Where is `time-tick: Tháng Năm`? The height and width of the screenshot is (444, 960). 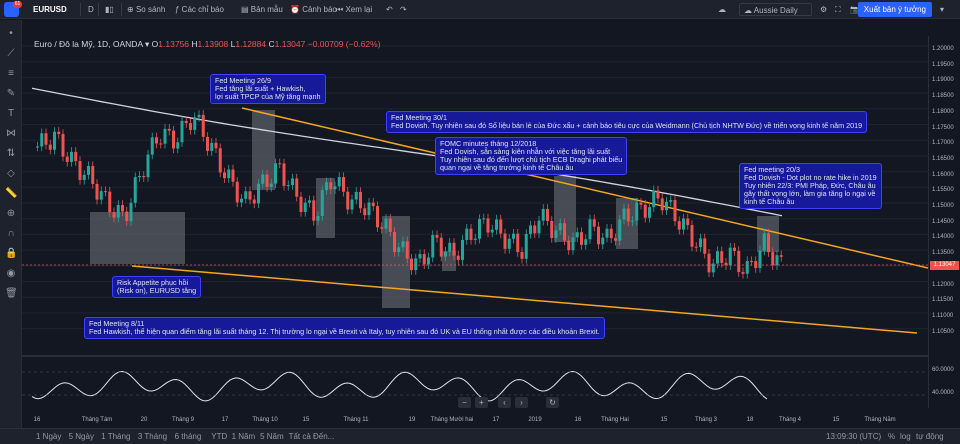 time-tick: Tháng Năm is located at coordinates (880, 420).